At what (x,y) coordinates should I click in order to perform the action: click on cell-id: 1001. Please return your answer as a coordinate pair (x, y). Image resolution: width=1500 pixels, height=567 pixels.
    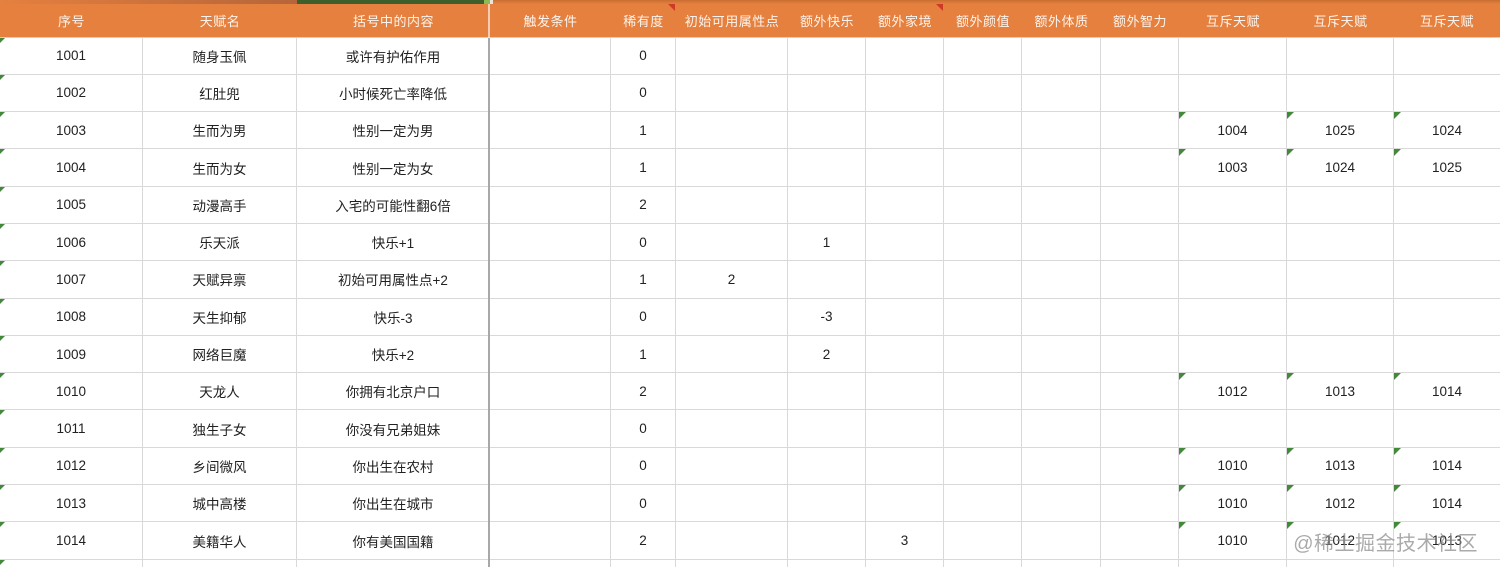
    Looking at the image, I should click on (71, 55).